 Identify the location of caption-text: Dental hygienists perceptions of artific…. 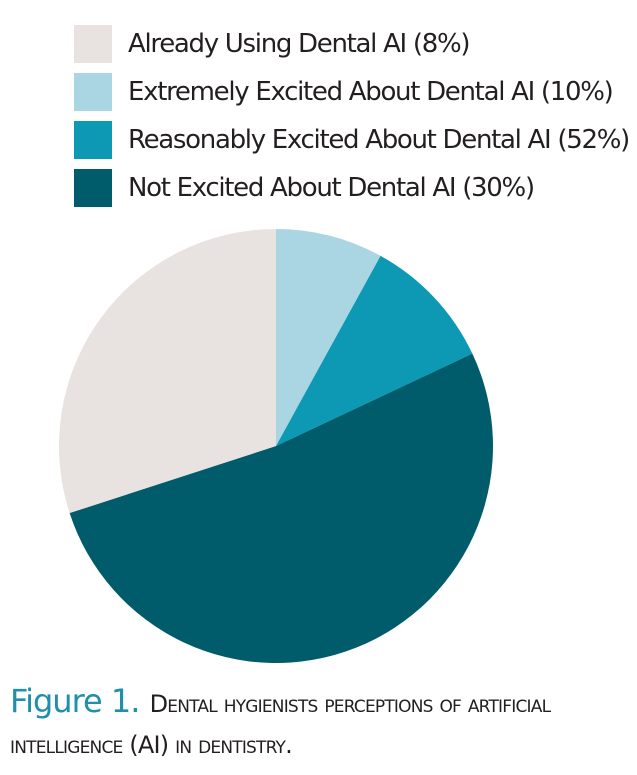
(280, 724).